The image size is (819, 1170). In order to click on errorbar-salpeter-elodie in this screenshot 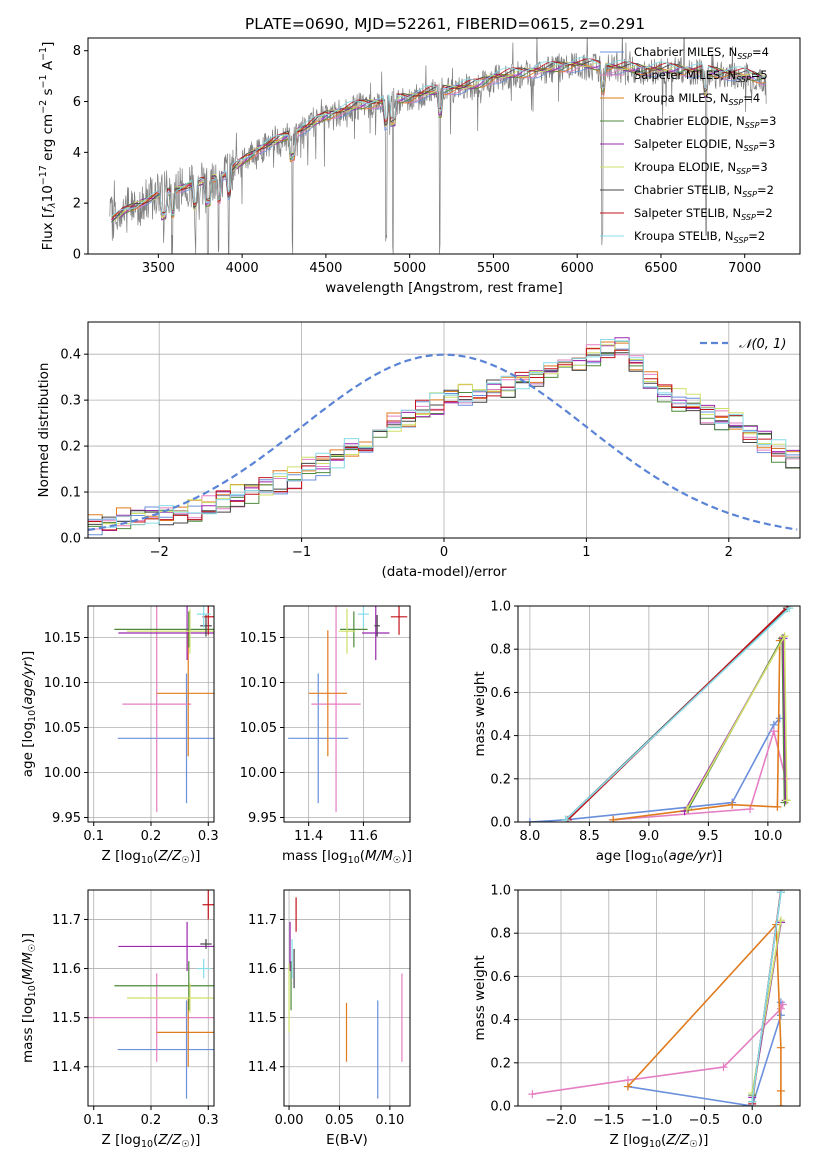, I will do `click(166, 946)`.